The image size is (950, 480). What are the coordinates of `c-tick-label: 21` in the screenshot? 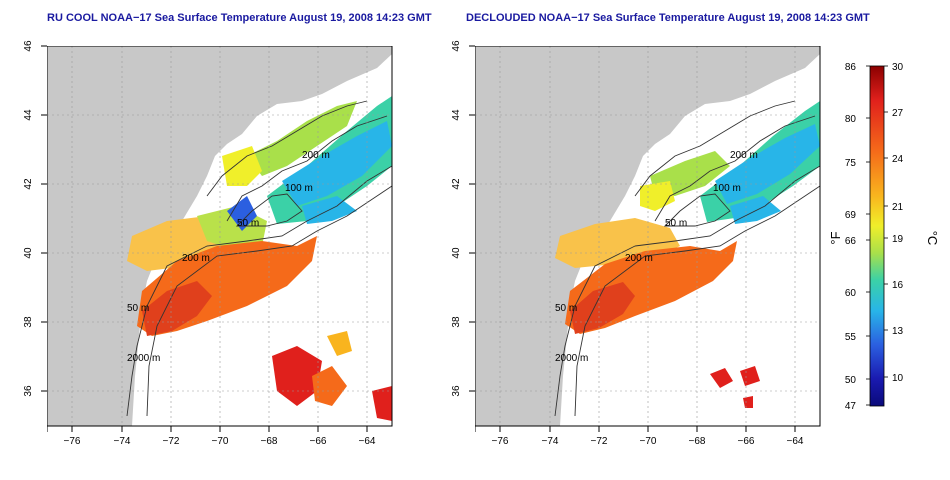 It's located at (898, 207).